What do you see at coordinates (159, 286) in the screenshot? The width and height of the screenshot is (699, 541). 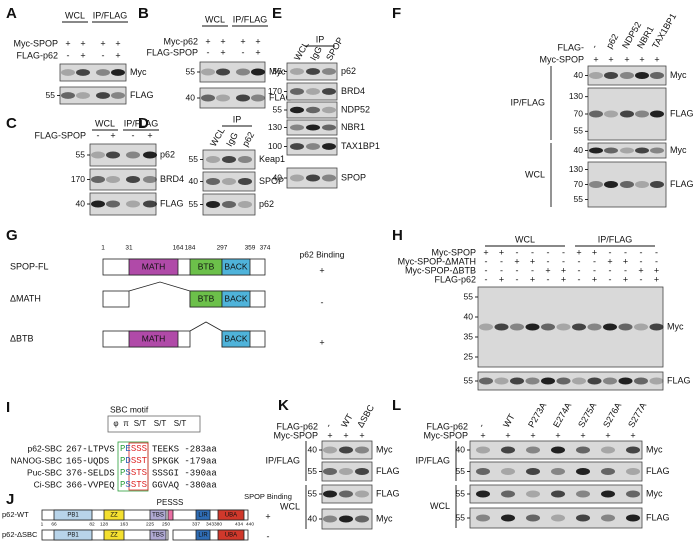 I see `deletion` at bounding box center [159, 286].